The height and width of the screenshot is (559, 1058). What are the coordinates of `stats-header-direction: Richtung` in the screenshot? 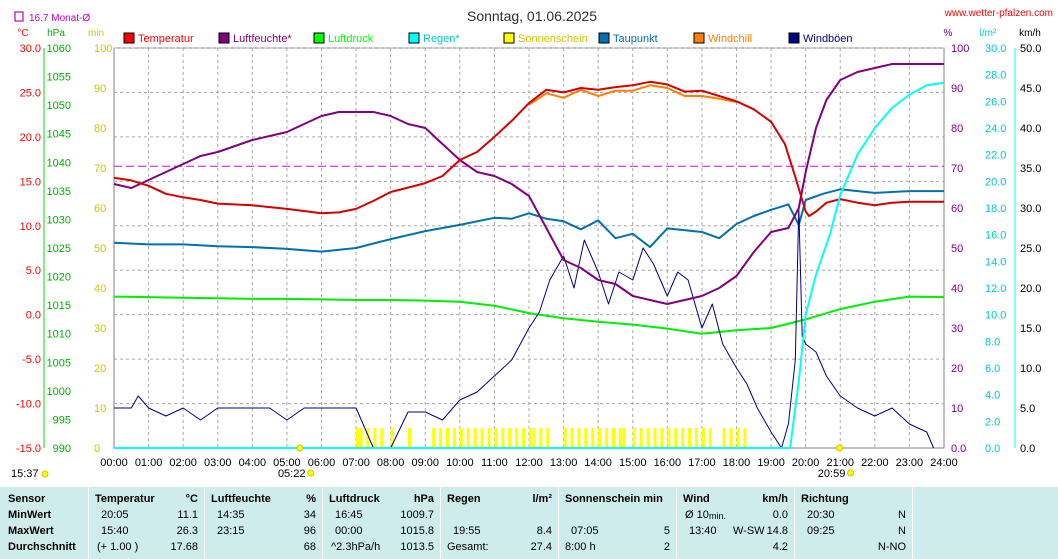 It's located at (825, 499).